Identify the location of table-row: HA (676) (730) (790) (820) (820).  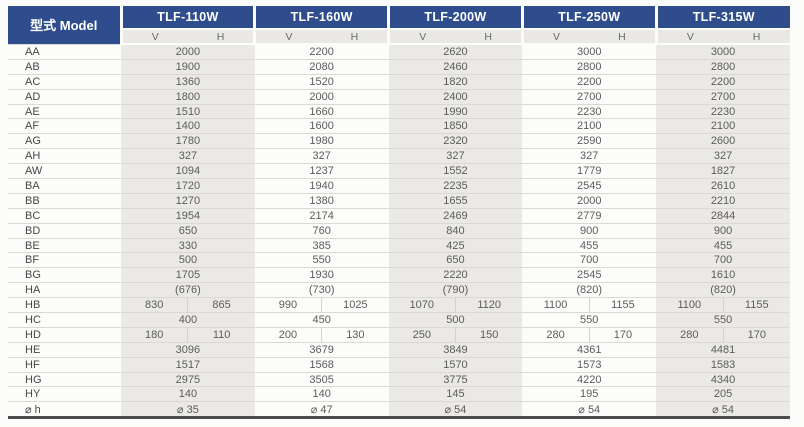
(399, 290).